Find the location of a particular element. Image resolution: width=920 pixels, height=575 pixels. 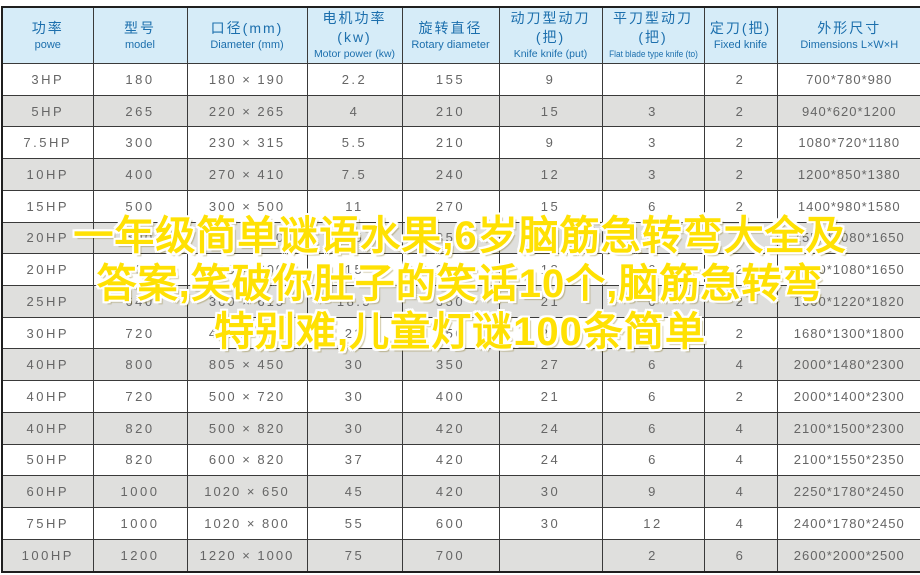

cell-motor: 75 is located at coordinates (354, 555).